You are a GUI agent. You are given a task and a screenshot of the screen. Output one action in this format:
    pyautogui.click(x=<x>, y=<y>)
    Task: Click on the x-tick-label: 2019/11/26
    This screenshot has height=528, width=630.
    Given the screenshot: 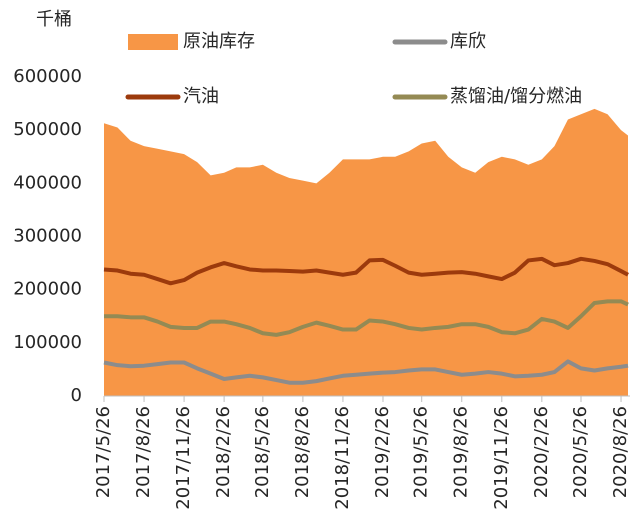 What is the action you would take?
    pyautogui.click(x=501, y=458)
    